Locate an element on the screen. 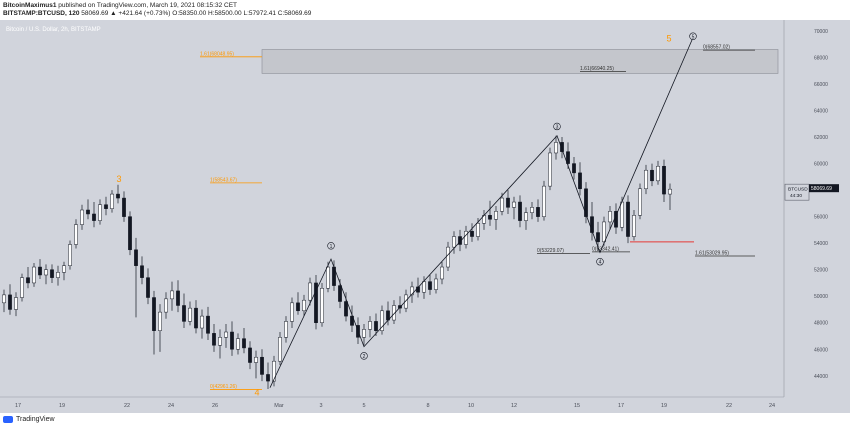 The image size is (850, 428). fib-level: 0(53229.07) is located at coordinates (563, 251).